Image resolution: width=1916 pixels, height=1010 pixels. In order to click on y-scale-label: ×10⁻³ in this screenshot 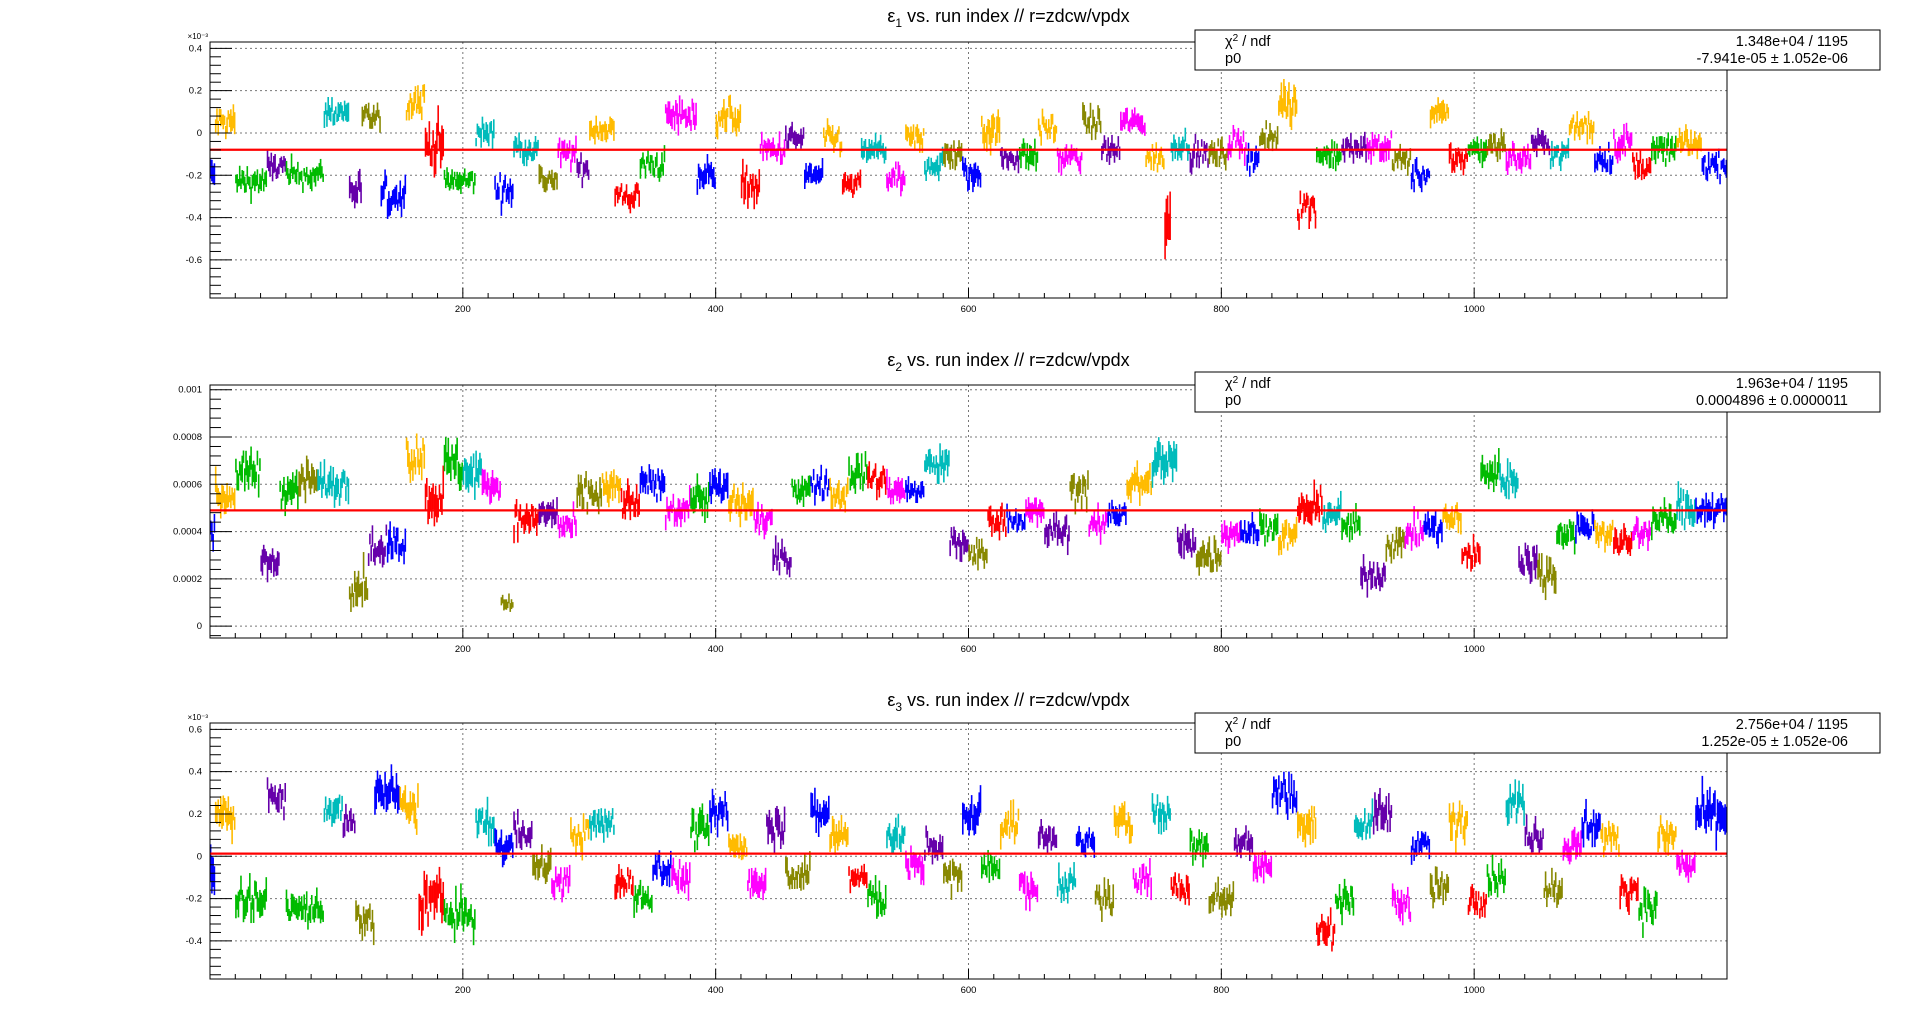, I will do `click(198, 36)`.